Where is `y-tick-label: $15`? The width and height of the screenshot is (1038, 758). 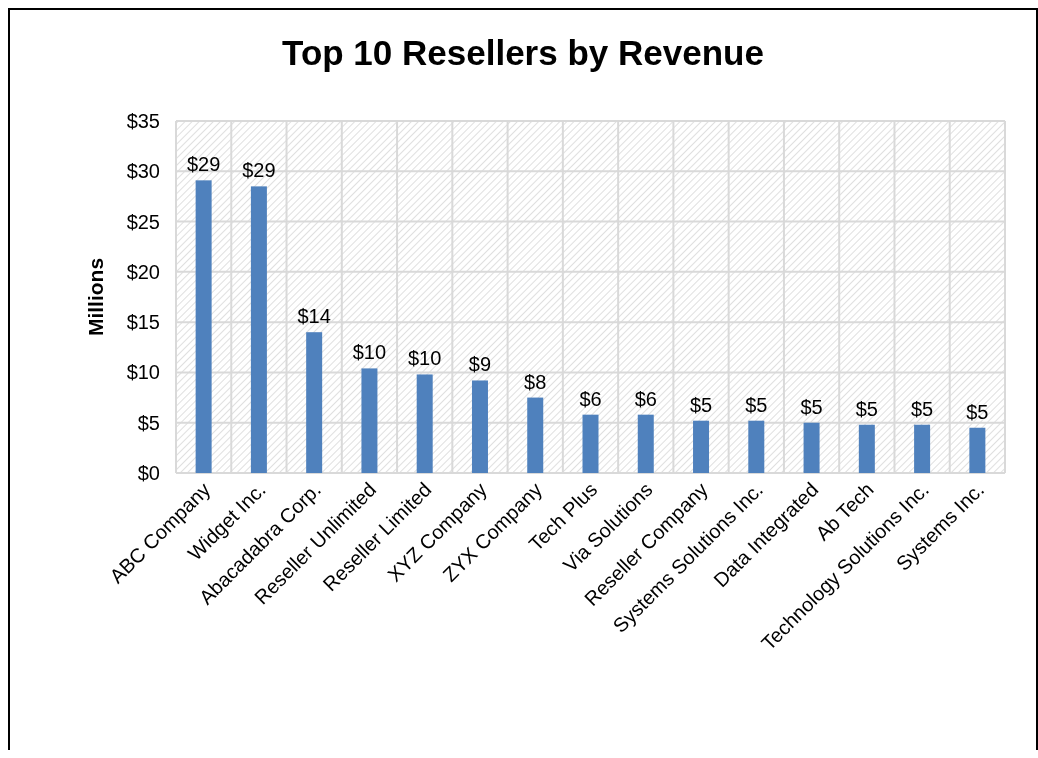 y-tick-label: $15 is located at coordinates (143, 322).